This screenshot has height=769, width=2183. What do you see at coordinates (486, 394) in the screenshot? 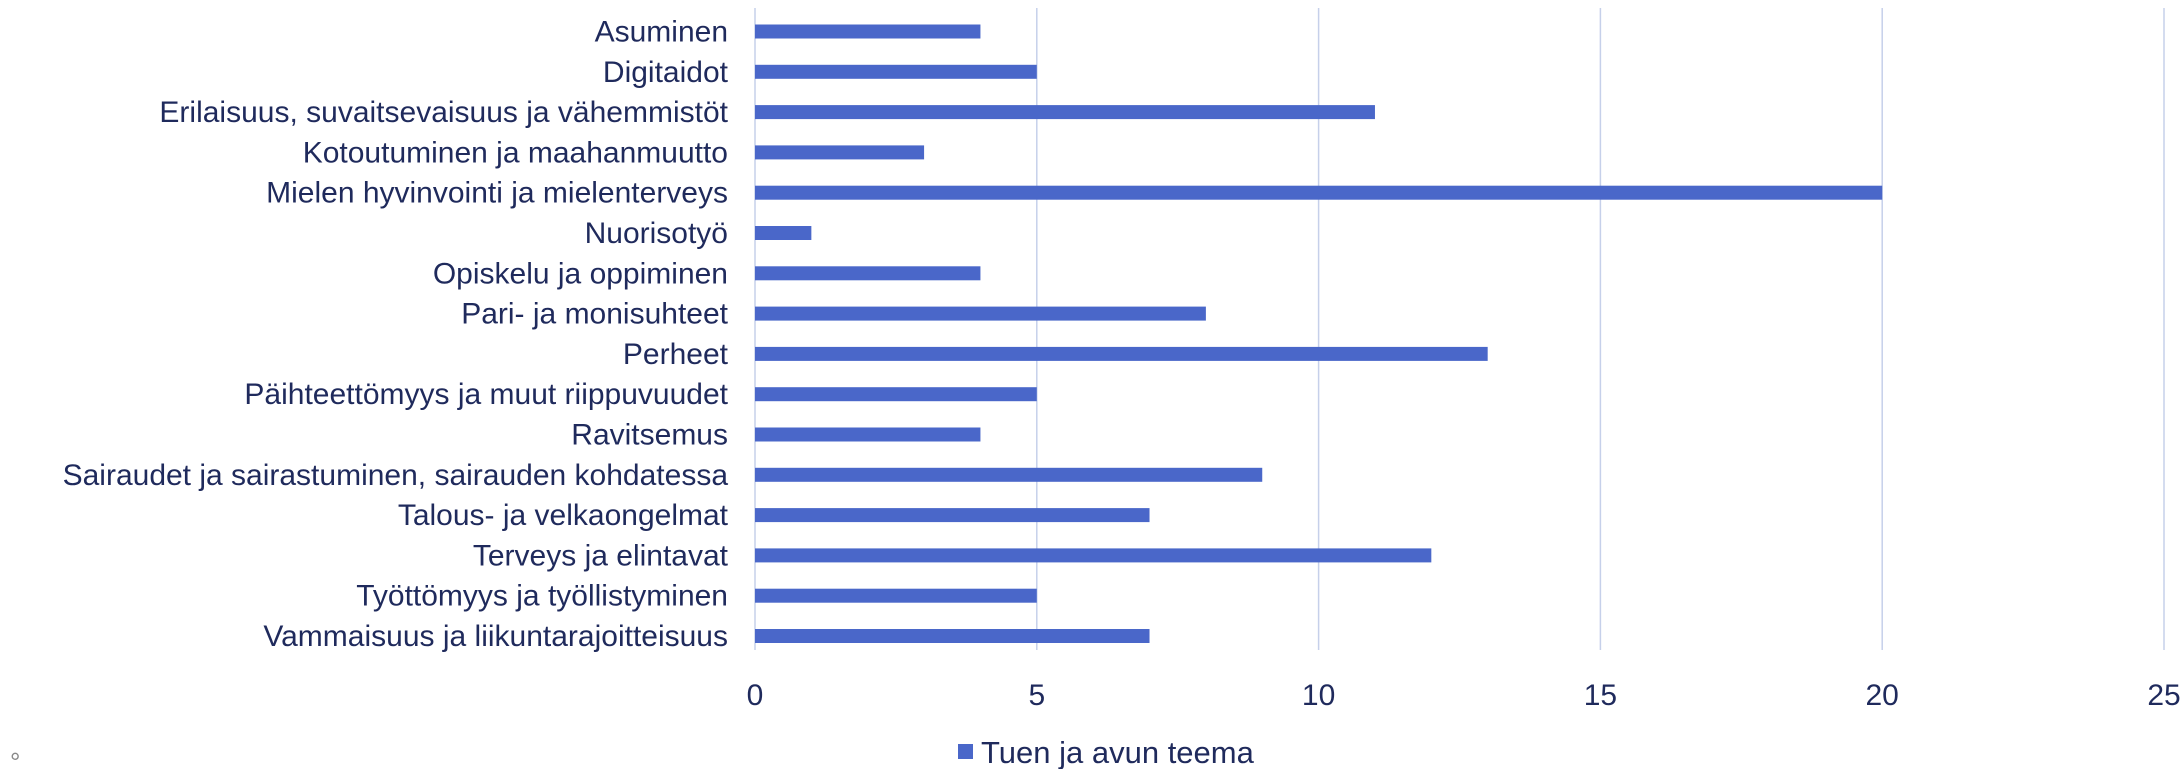
I see `category-label: Päihteettömyys ja muut riippuvuudet` at bounding box center [486, 394].